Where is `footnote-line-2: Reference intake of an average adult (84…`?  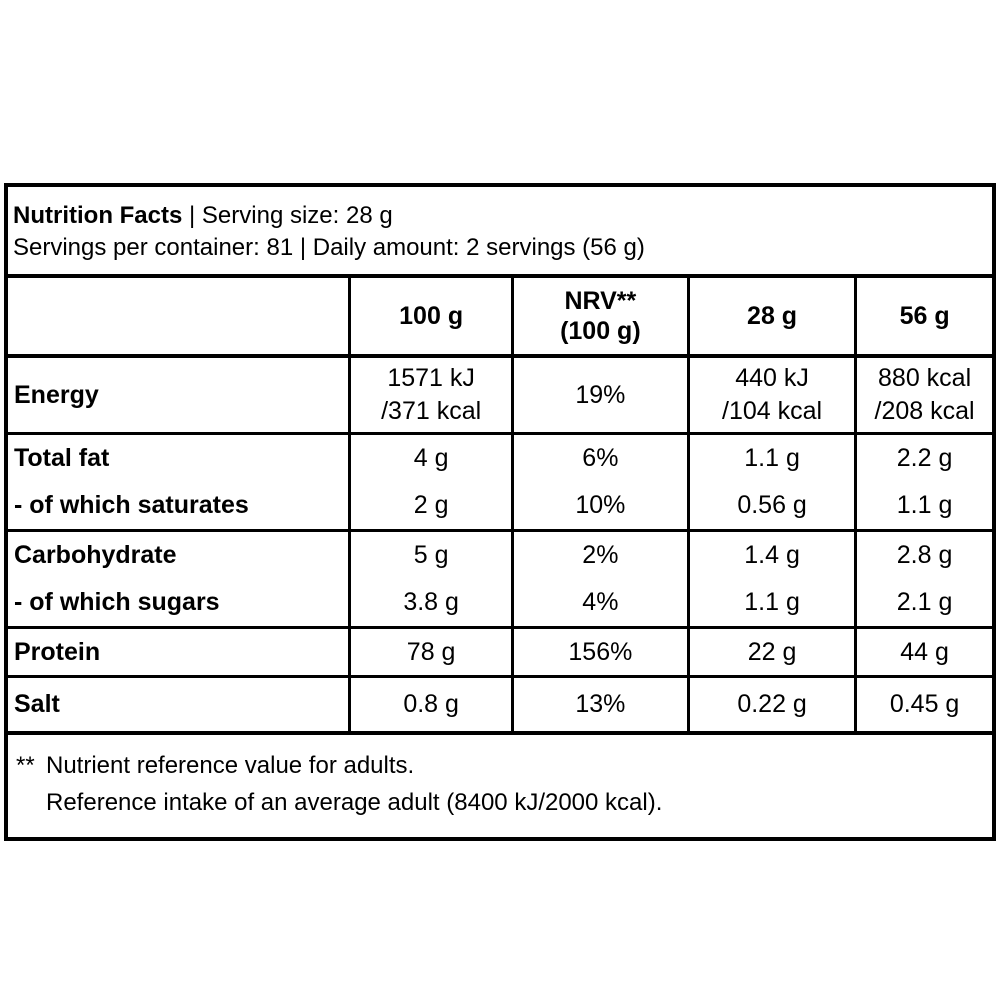 footnote-line-2: Reference intake of an average adult (84… is located at coordinates (354, 802).